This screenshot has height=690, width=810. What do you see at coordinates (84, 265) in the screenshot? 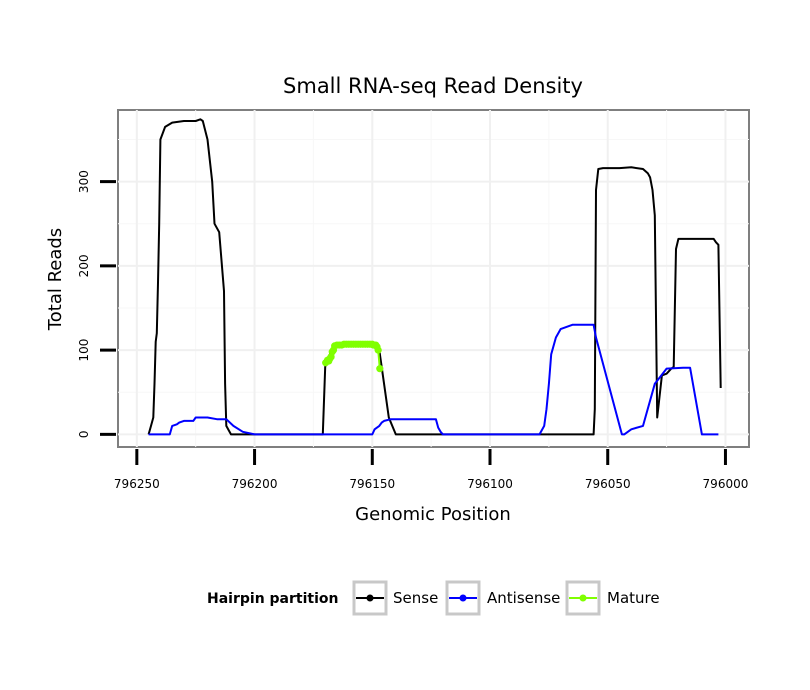
I see `y-tick-label: 200` at bounding box center [84, 265].